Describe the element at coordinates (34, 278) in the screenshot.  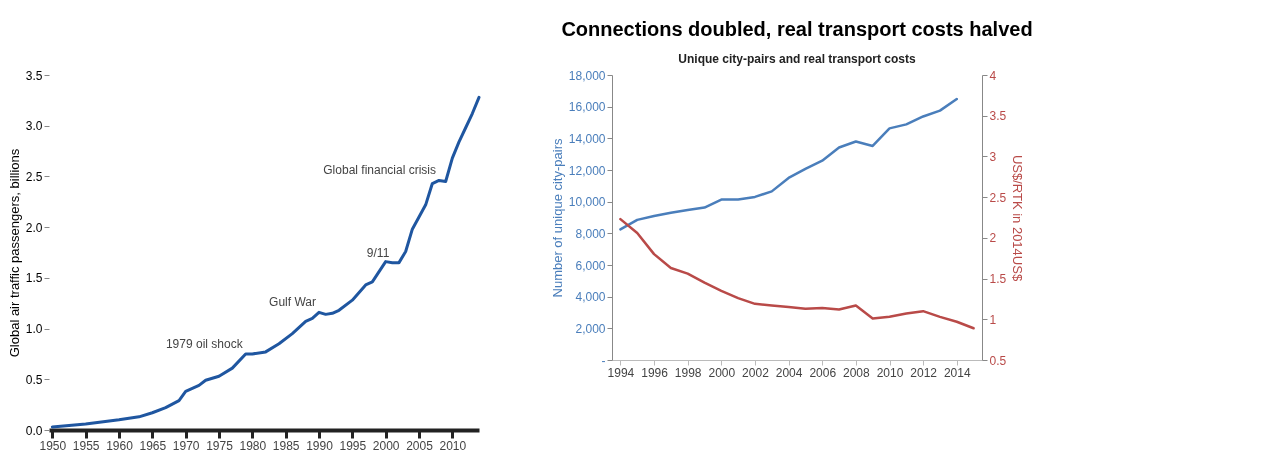
I see `y-tick-label: 1.5` at that location.